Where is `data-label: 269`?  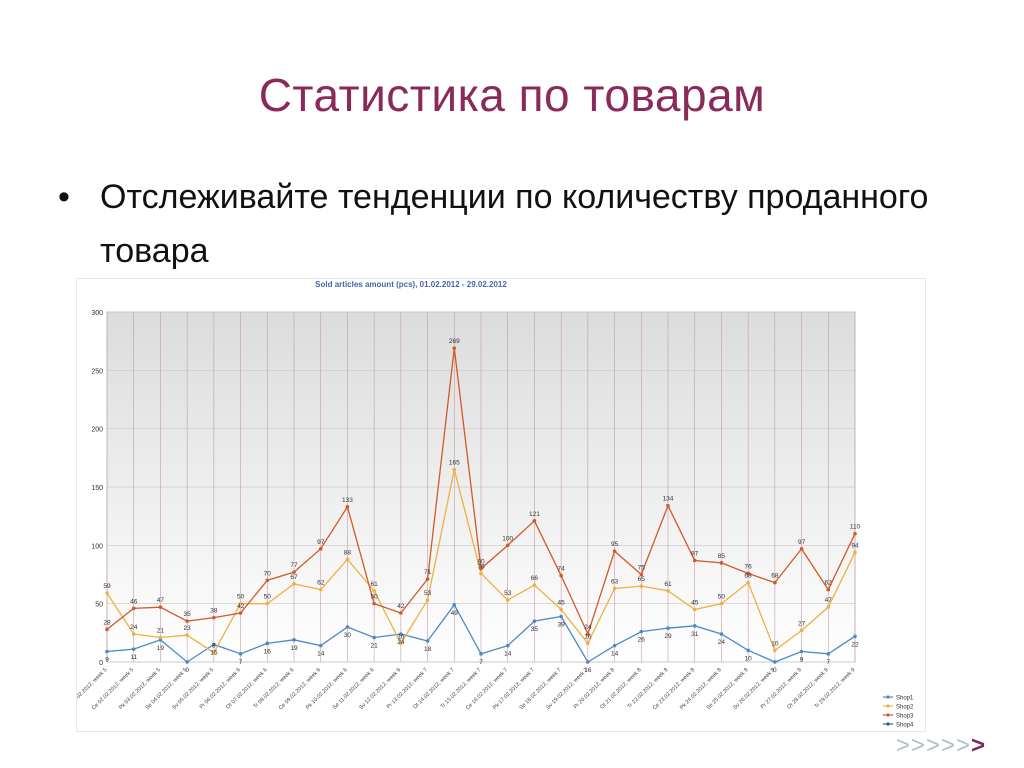 data-label: 269 is located at coordinates (454, 341).